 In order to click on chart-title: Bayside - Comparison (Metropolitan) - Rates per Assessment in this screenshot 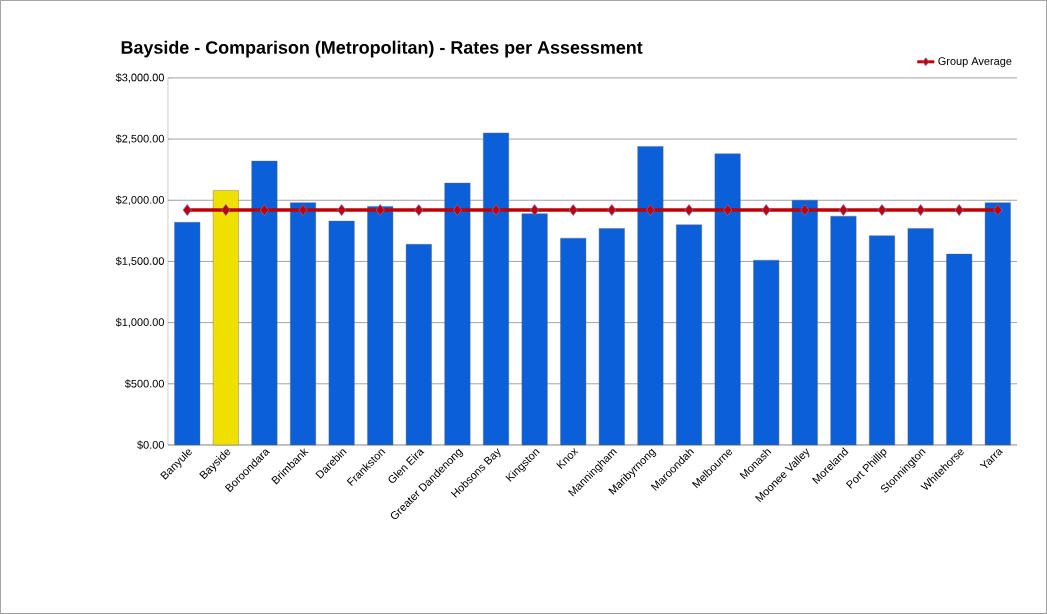, I will do `click(382, 49)`.